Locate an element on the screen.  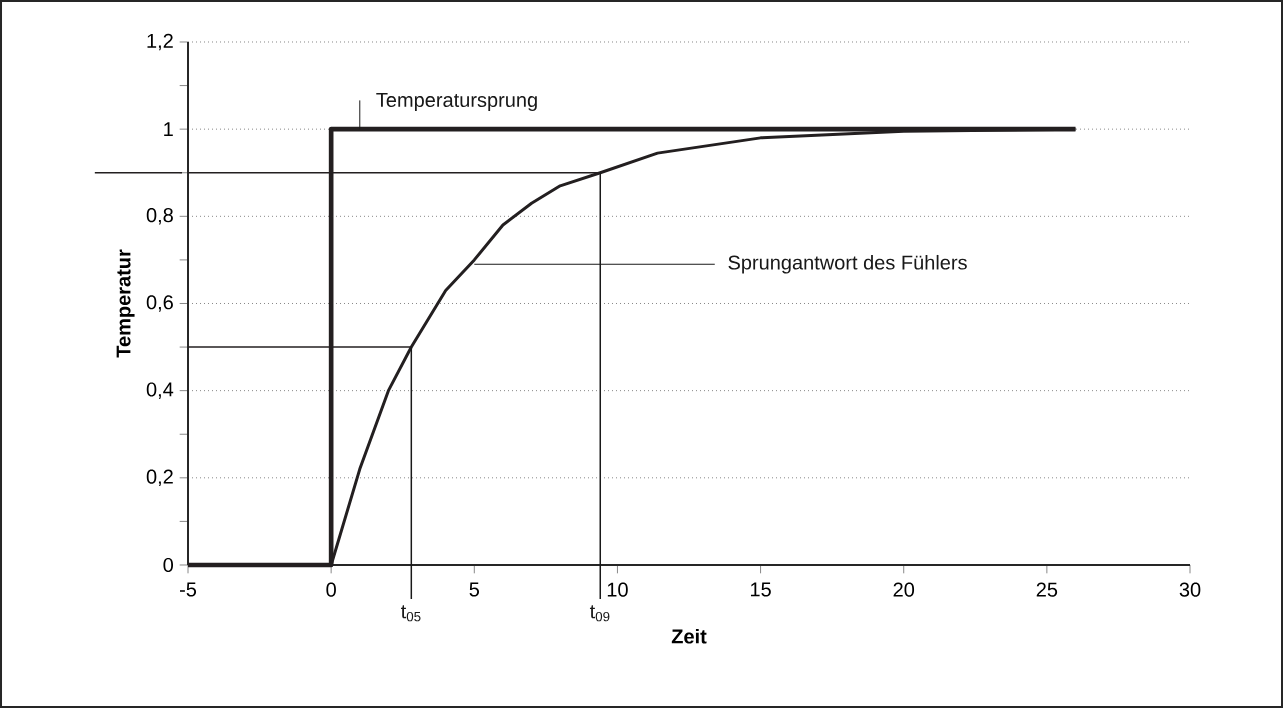
y-tick-label: 0,8 is located at coordinates (159, 216).